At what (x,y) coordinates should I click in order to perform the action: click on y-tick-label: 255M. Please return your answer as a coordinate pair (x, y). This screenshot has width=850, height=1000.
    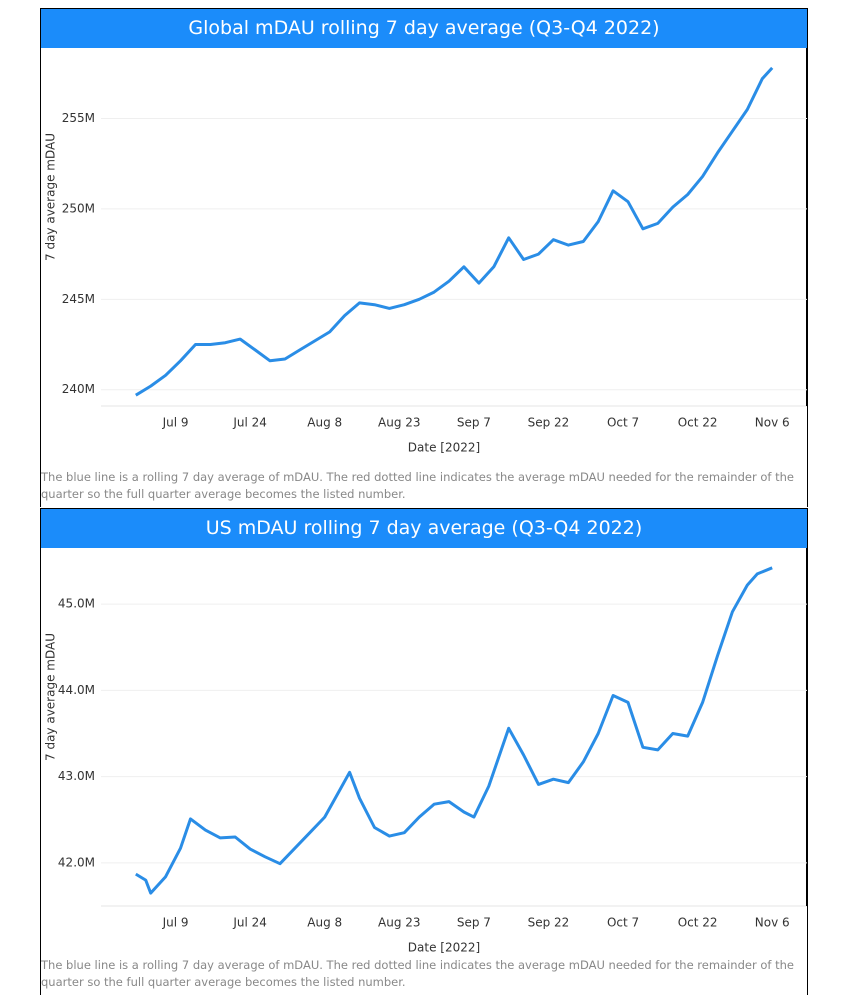
    Looking at the image, I should click on (78, 118).